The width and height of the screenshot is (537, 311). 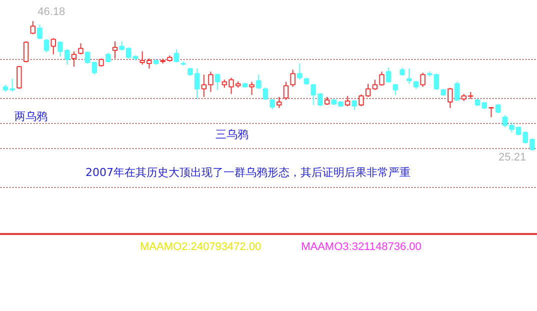 What do you see at coordinates (52, 12) in the screenshot?
I see `annotation: 46.18` at bounding box center [52, 12].